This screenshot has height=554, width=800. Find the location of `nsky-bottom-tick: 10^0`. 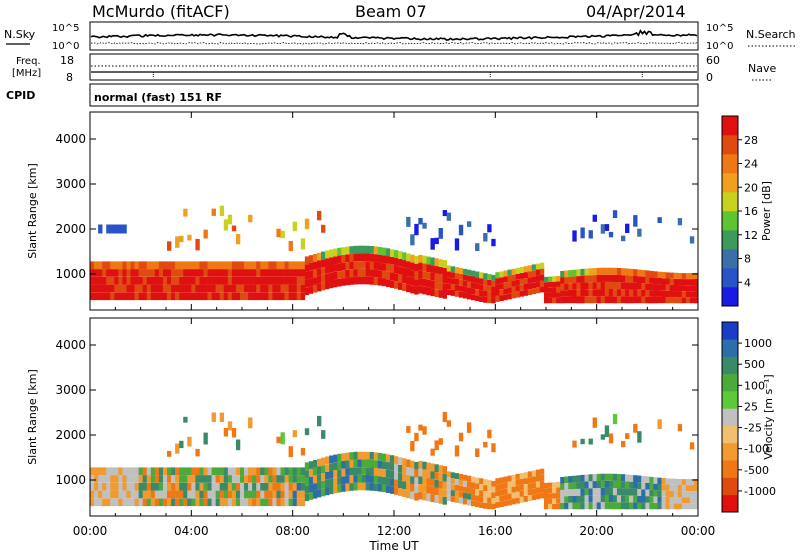

nsky-bottom-tick: 10^0 is located at coordinates (65, 46).